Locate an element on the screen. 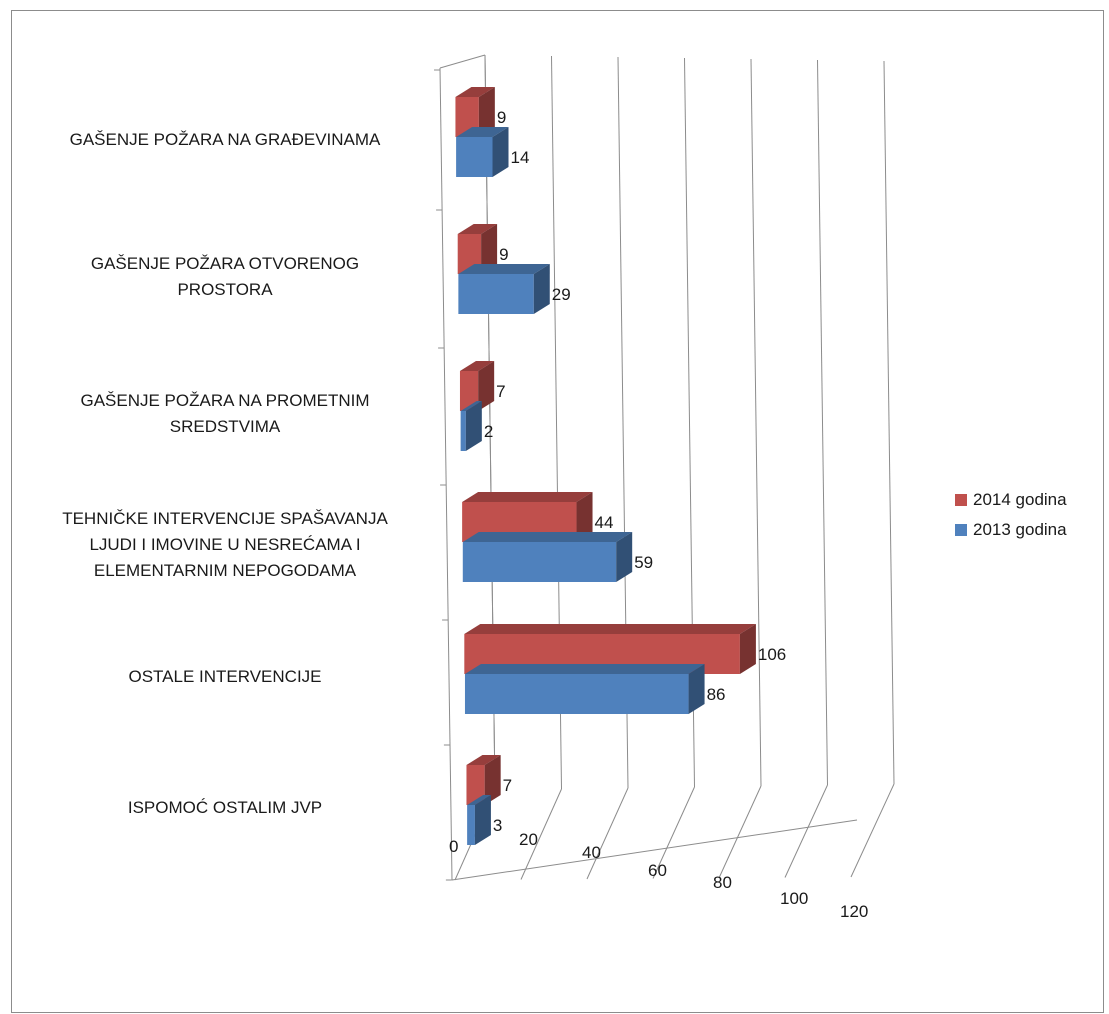  x-tick-label-20: 20 is located at coordinates (528, 839).